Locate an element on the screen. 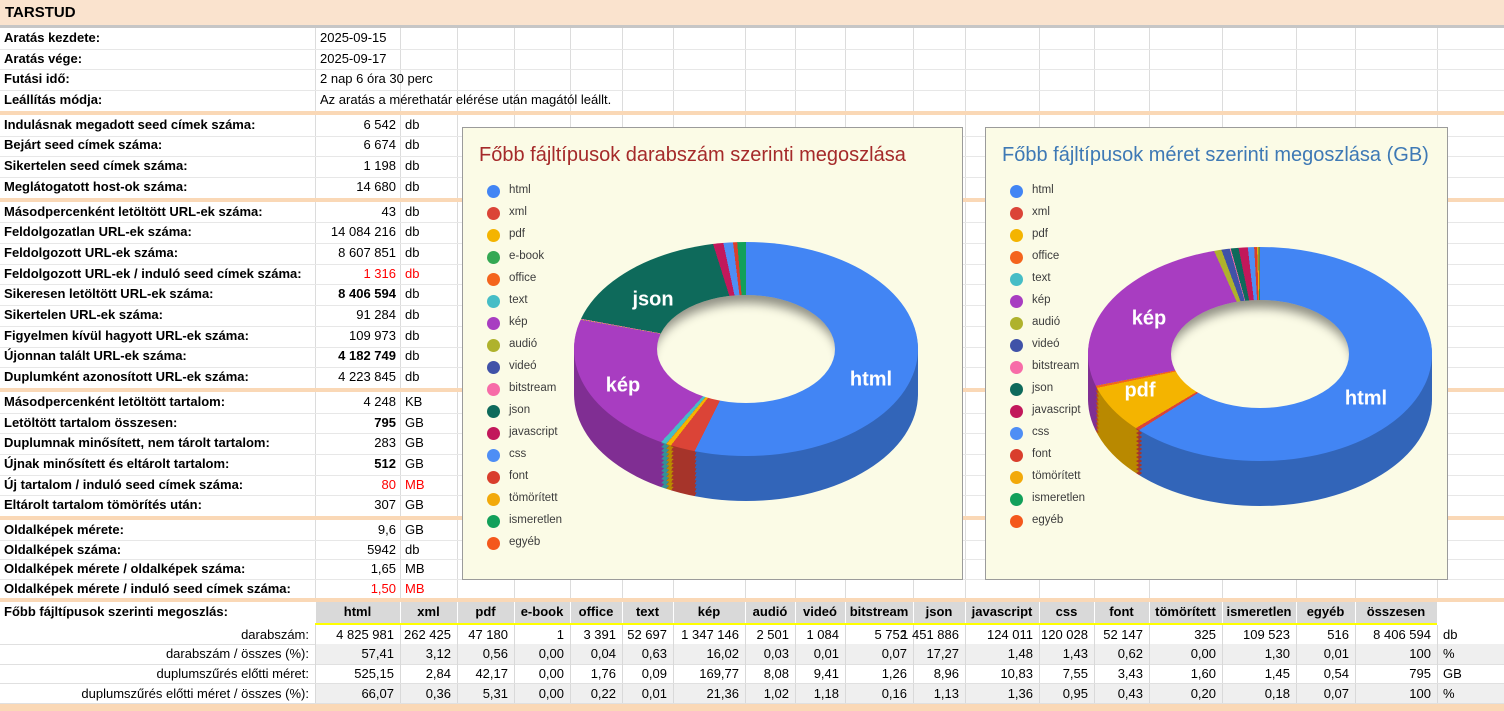 Image resolution: width=1504 pixels, height=711 pixels. table-cell: 3,43 is located at coordinates (1130, 673).